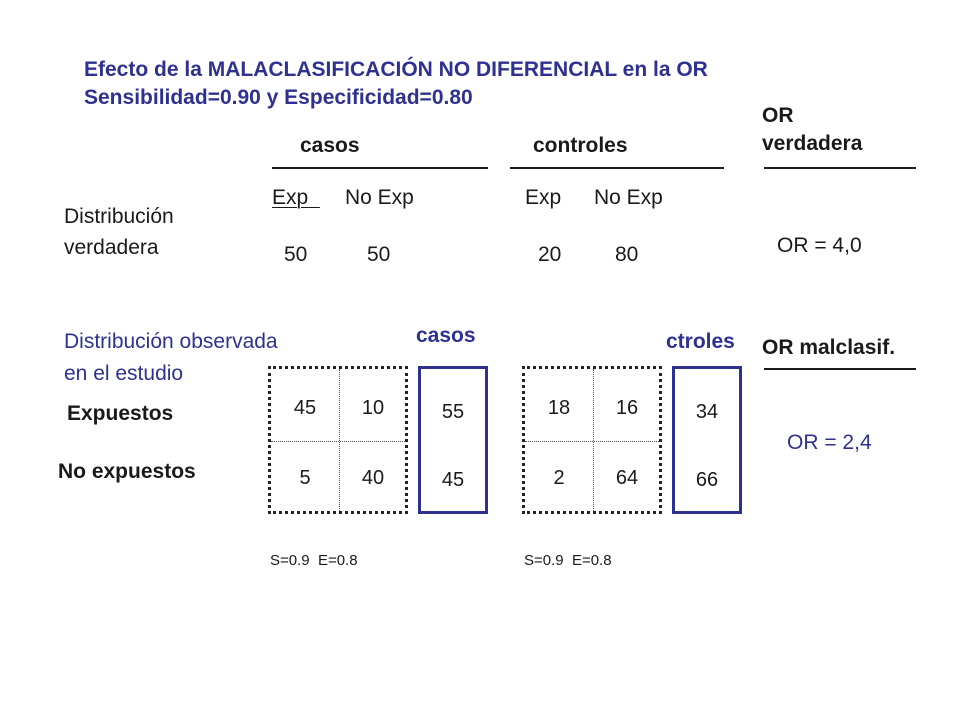 This screenshot has height=720, width=960. What do you see at coordinates (127, 471) in the screenshot?
I see `row-label-no-expuestos: No expuestos` at bounding box center [127, 471].